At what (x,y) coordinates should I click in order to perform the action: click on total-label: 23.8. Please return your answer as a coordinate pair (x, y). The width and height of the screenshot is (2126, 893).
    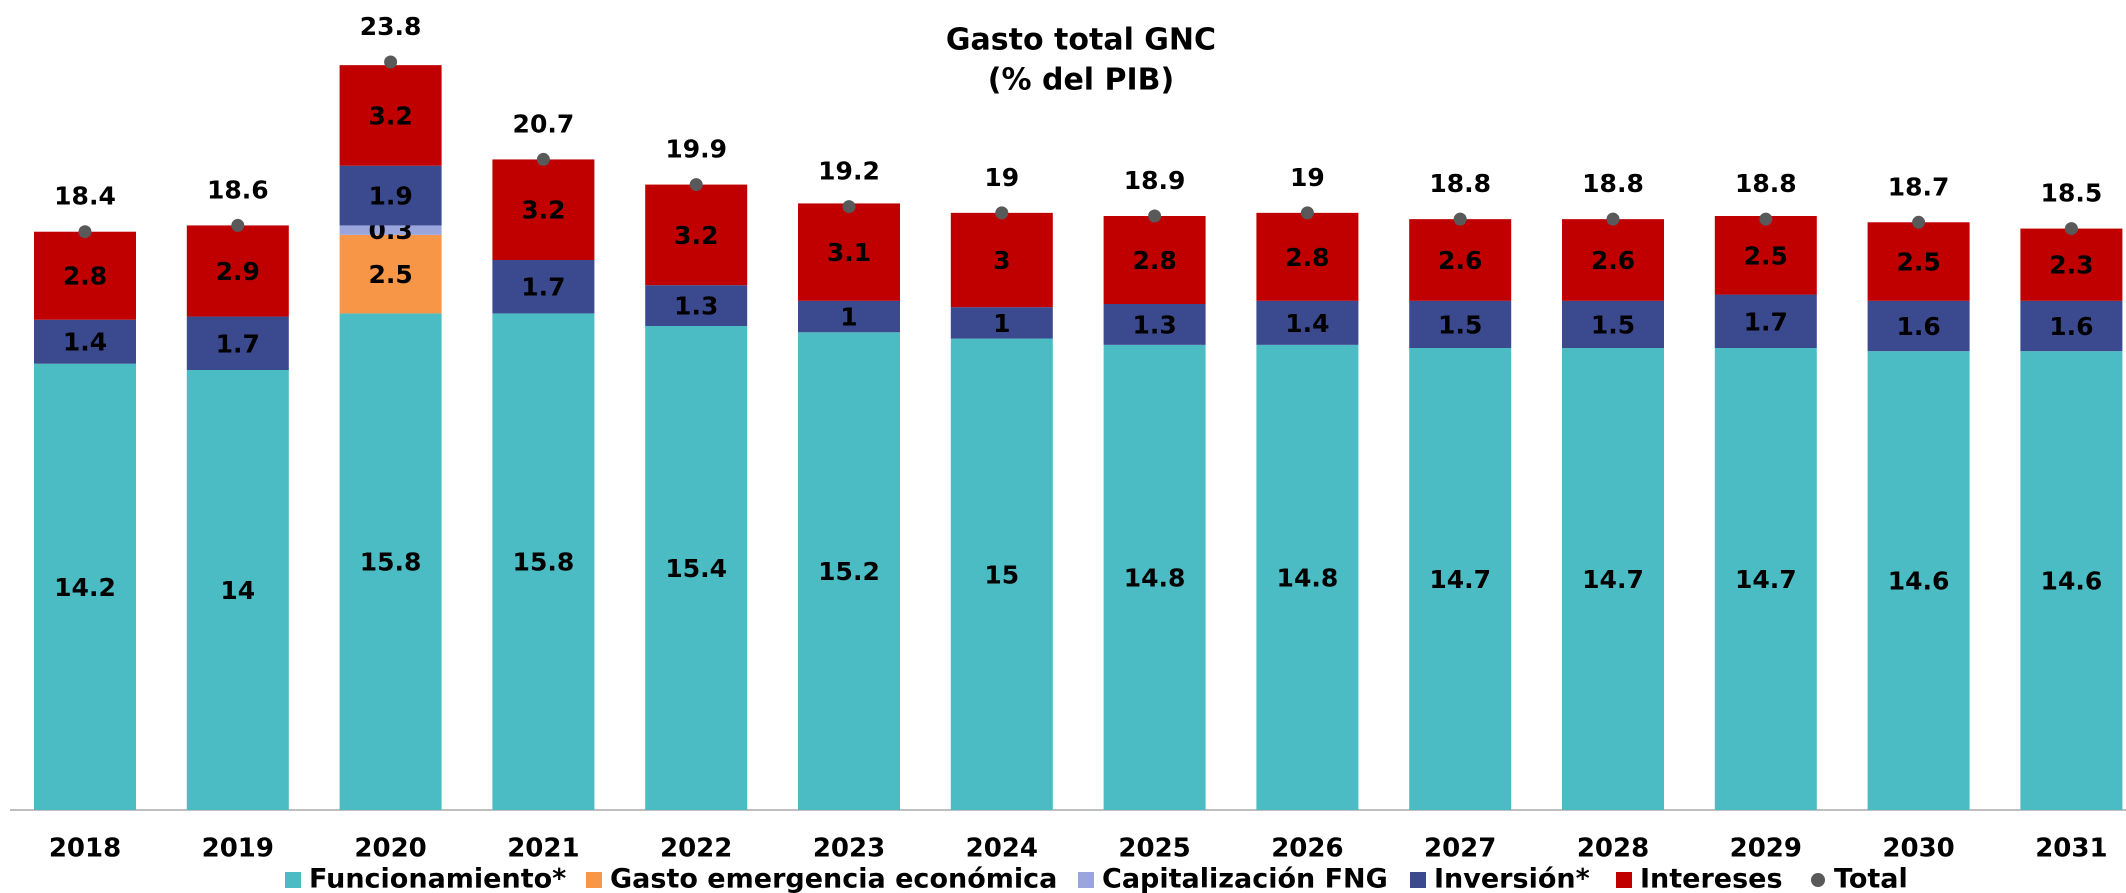
    Looking at the image, I should click on (391, 26).